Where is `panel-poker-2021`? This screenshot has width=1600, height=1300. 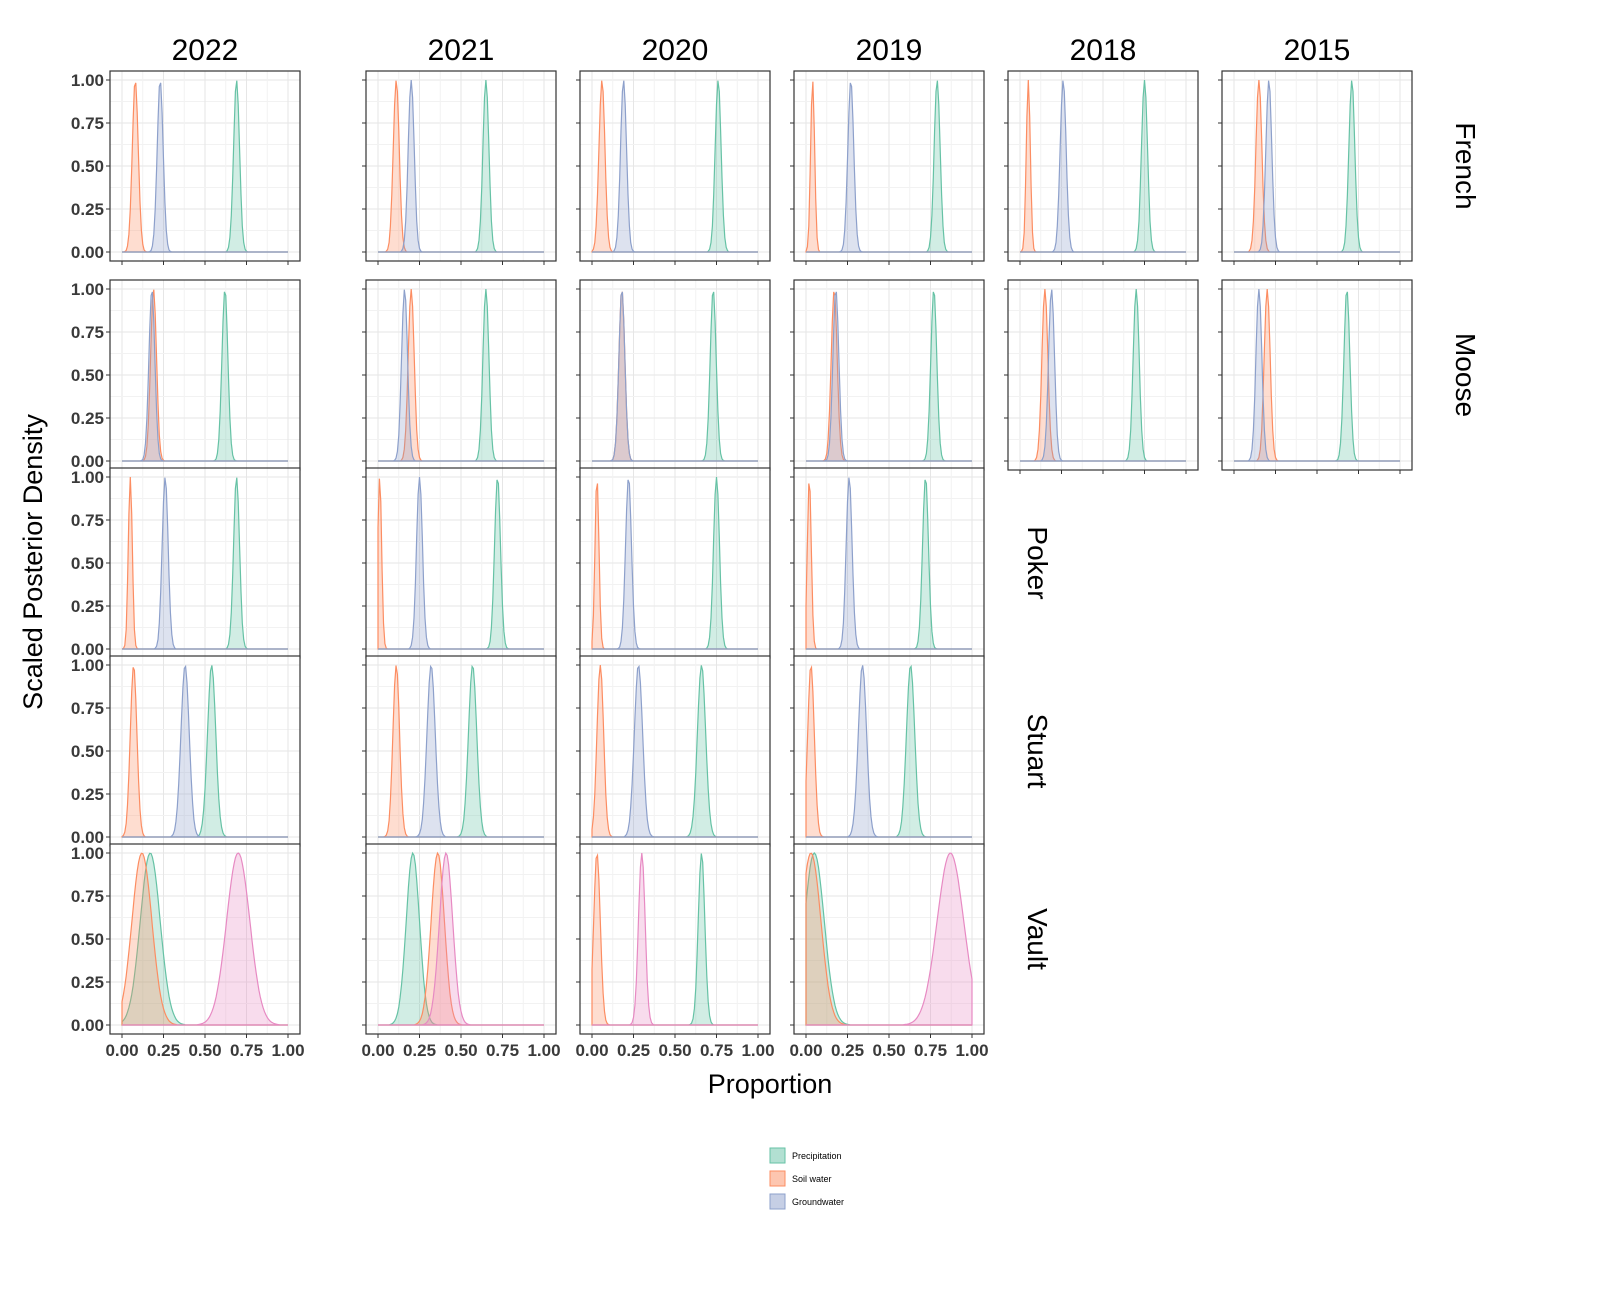 panel-poker-2021 is located at coordinates (459, 564).